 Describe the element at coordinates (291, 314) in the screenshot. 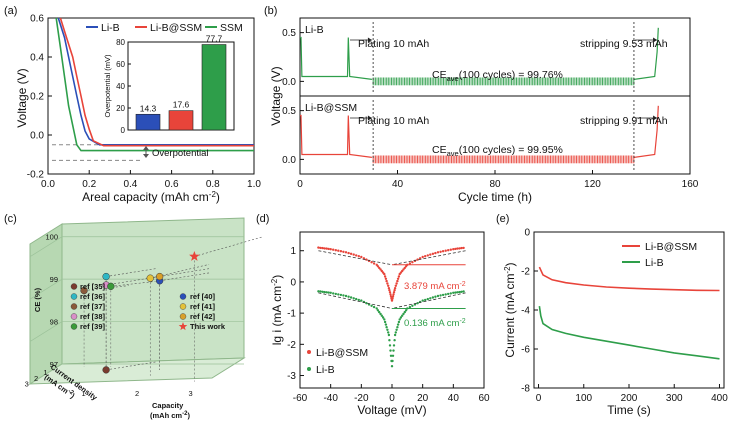

I see `y-tick-label: -1` at that location.